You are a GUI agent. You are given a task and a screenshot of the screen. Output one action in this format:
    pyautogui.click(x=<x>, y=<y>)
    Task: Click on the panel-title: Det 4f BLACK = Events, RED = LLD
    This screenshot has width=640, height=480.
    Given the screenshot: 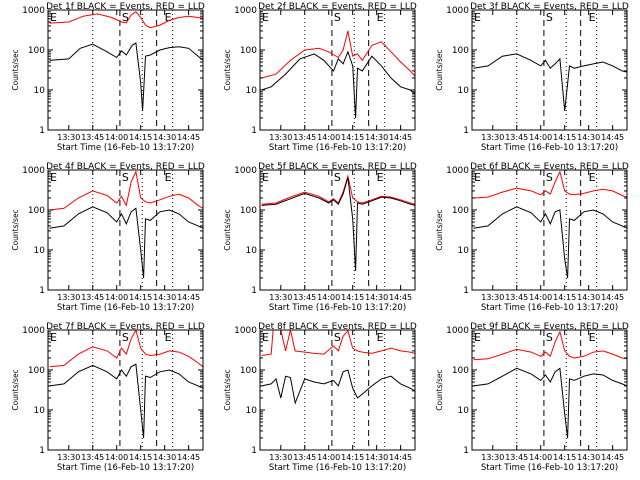 What is the action you would take?
    pyautogui.click(x=125, y=167)
    